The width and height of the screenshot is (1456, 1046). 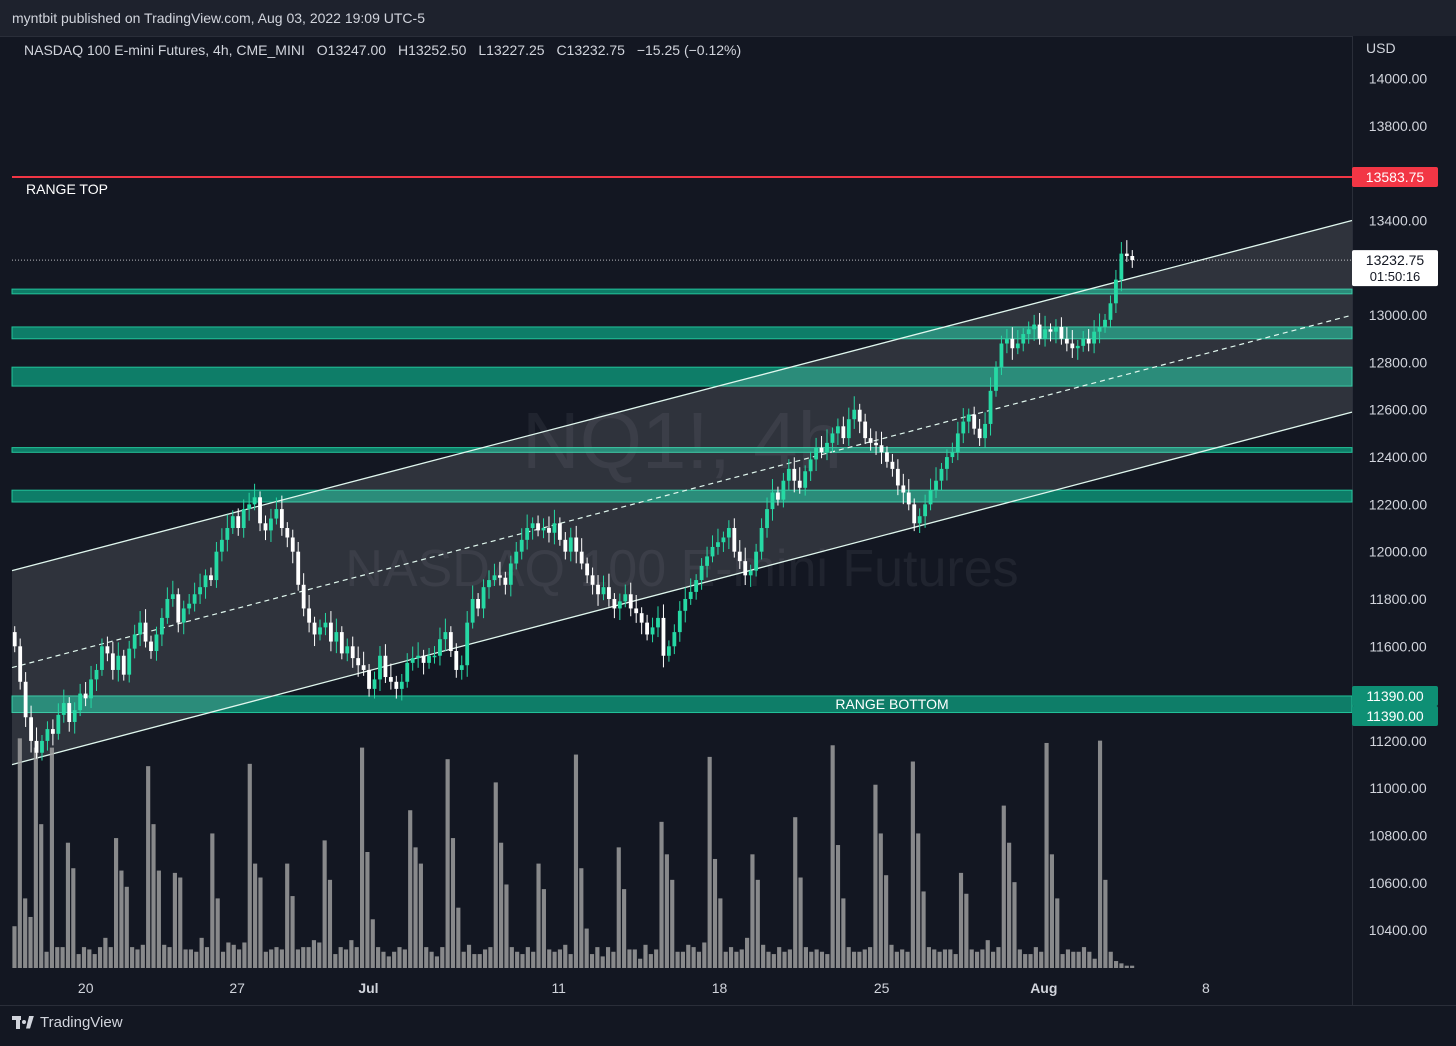 What do you see at coordinates (1404, 520) in the screenshot?
I see `price-axis` at bounding box center [1404, 520].